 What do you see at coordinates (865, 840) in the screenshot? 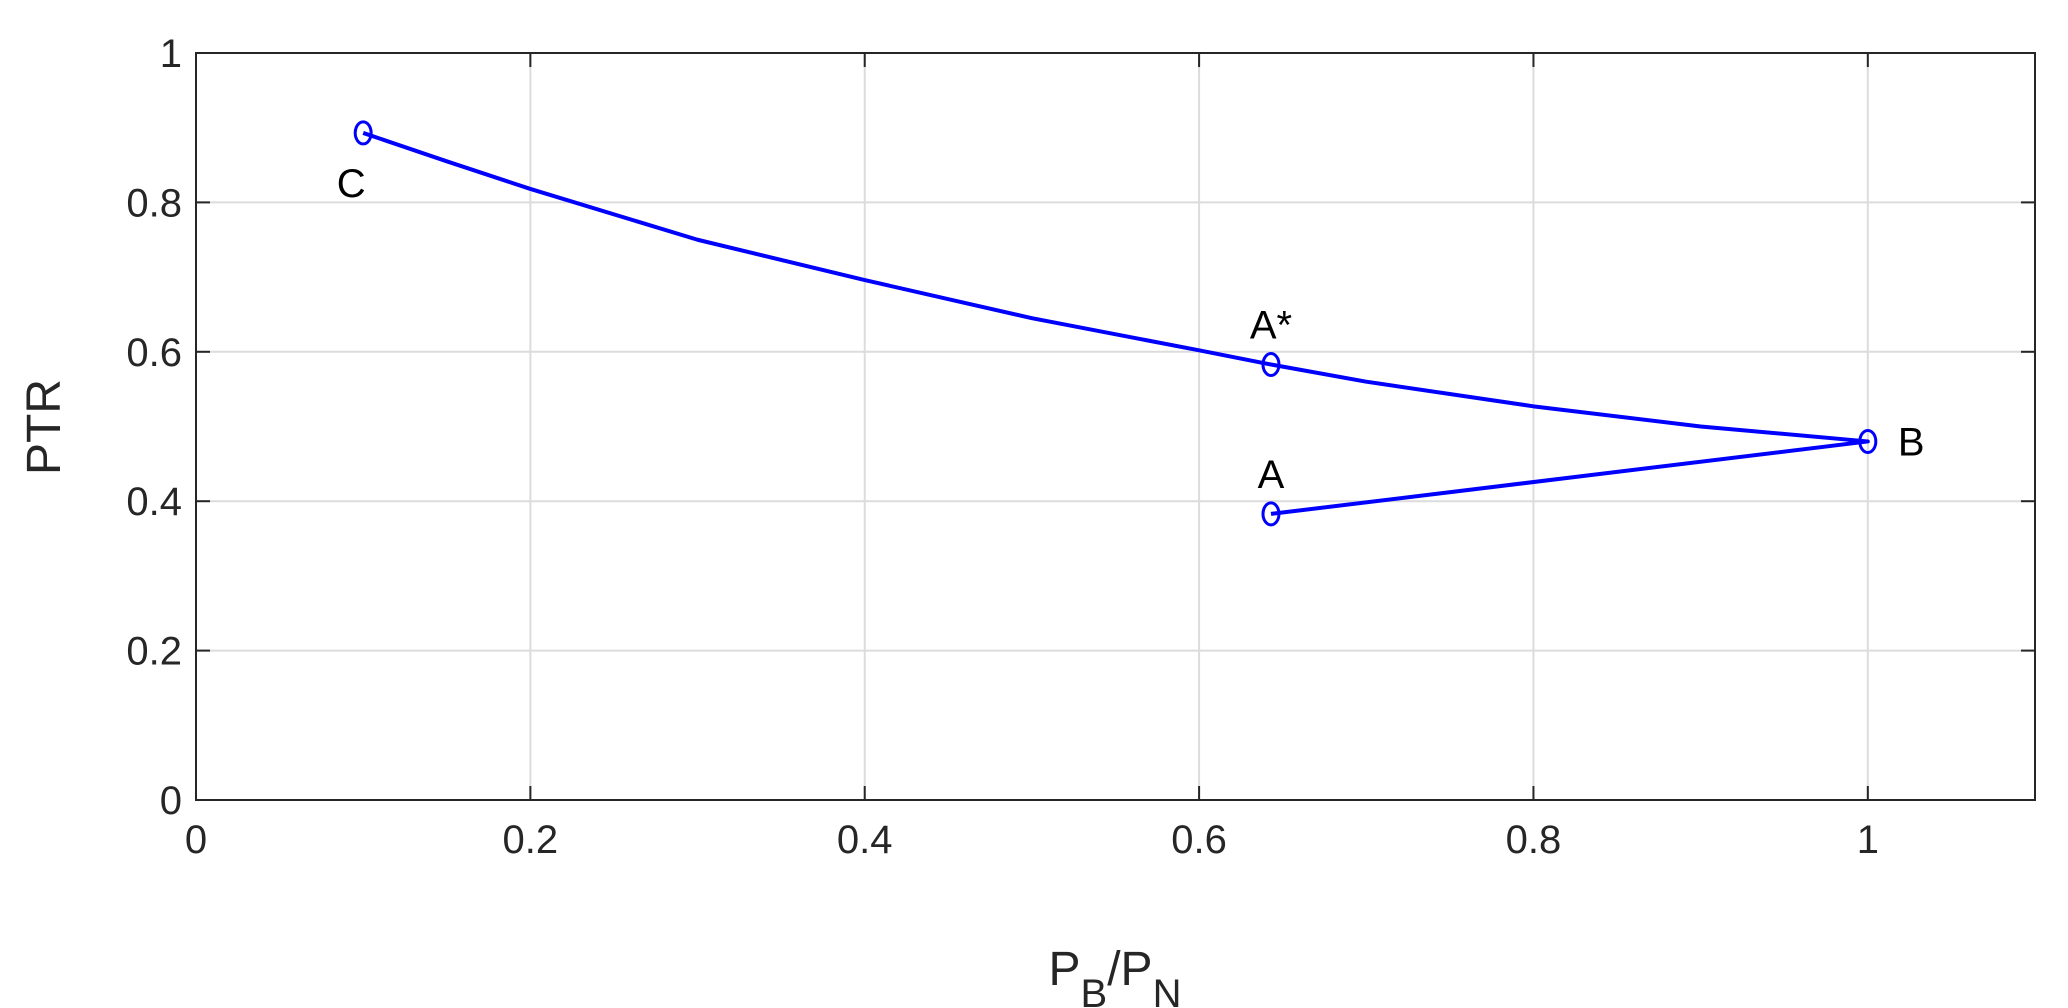
I see `x-tick-label: 0.4` at bounding box center [865, 840].